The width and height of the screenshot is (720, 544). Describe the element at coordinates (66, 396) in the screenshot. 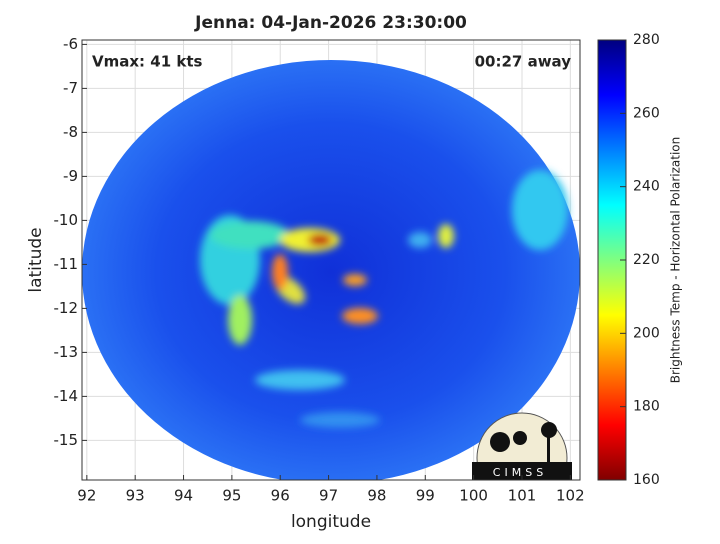

I see `y-tick-label: -14` at that location.